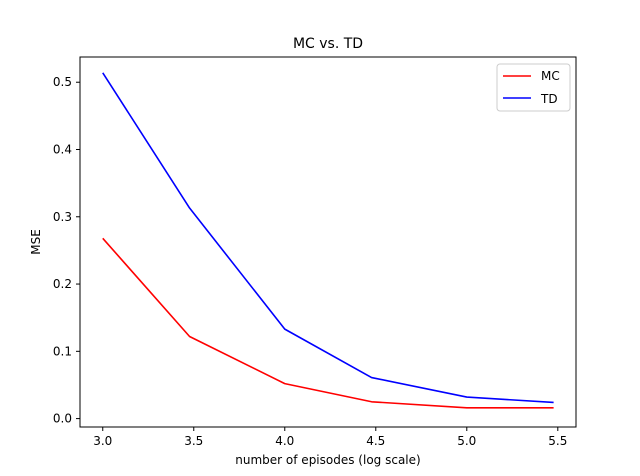  Describe the element at coordinates (466, 441) in the screenshot. I see `x-tick-label: 5.0` at that location.